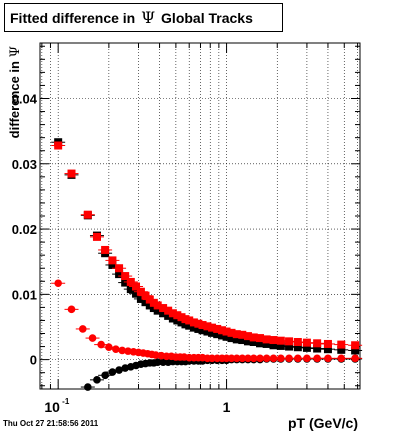 This screenshot has height=433, width=400. I want to click on y-axis-label-text: difference in, so click(14, 97).